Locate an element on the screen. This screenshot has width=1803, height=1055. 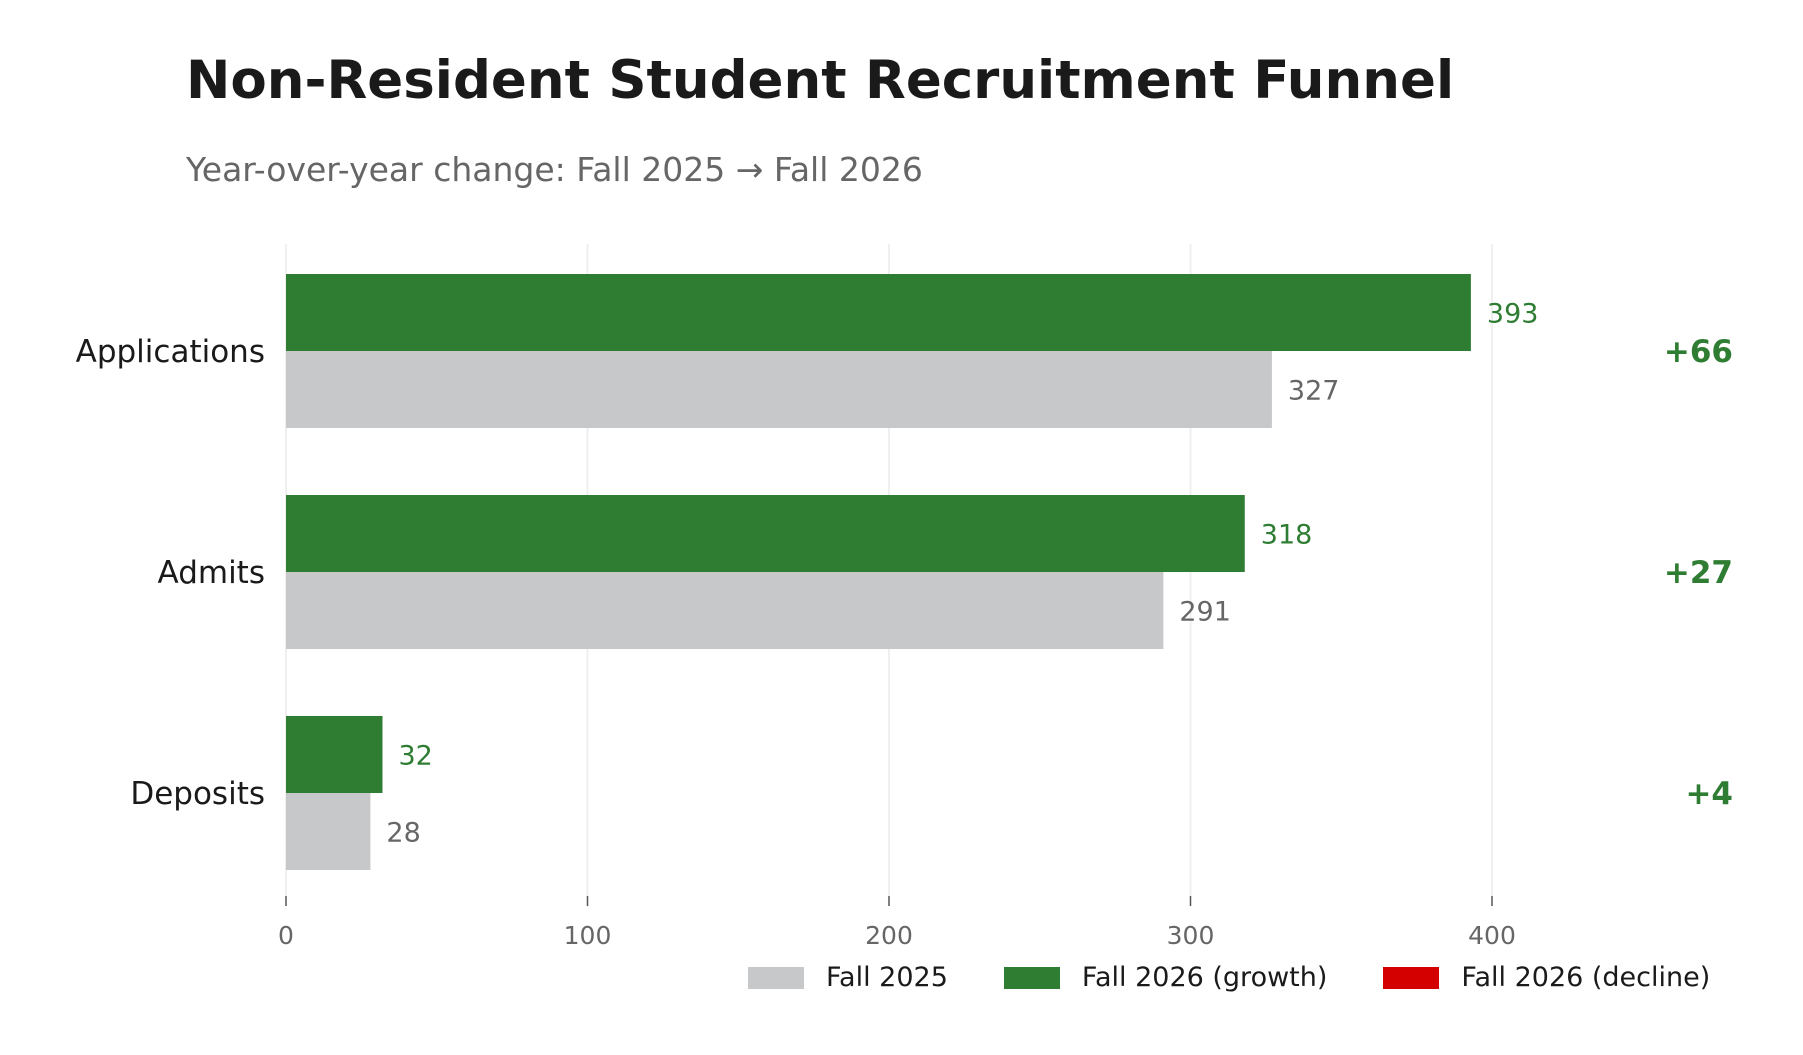
change-label: +4 is located at coordinates (1709, 794).